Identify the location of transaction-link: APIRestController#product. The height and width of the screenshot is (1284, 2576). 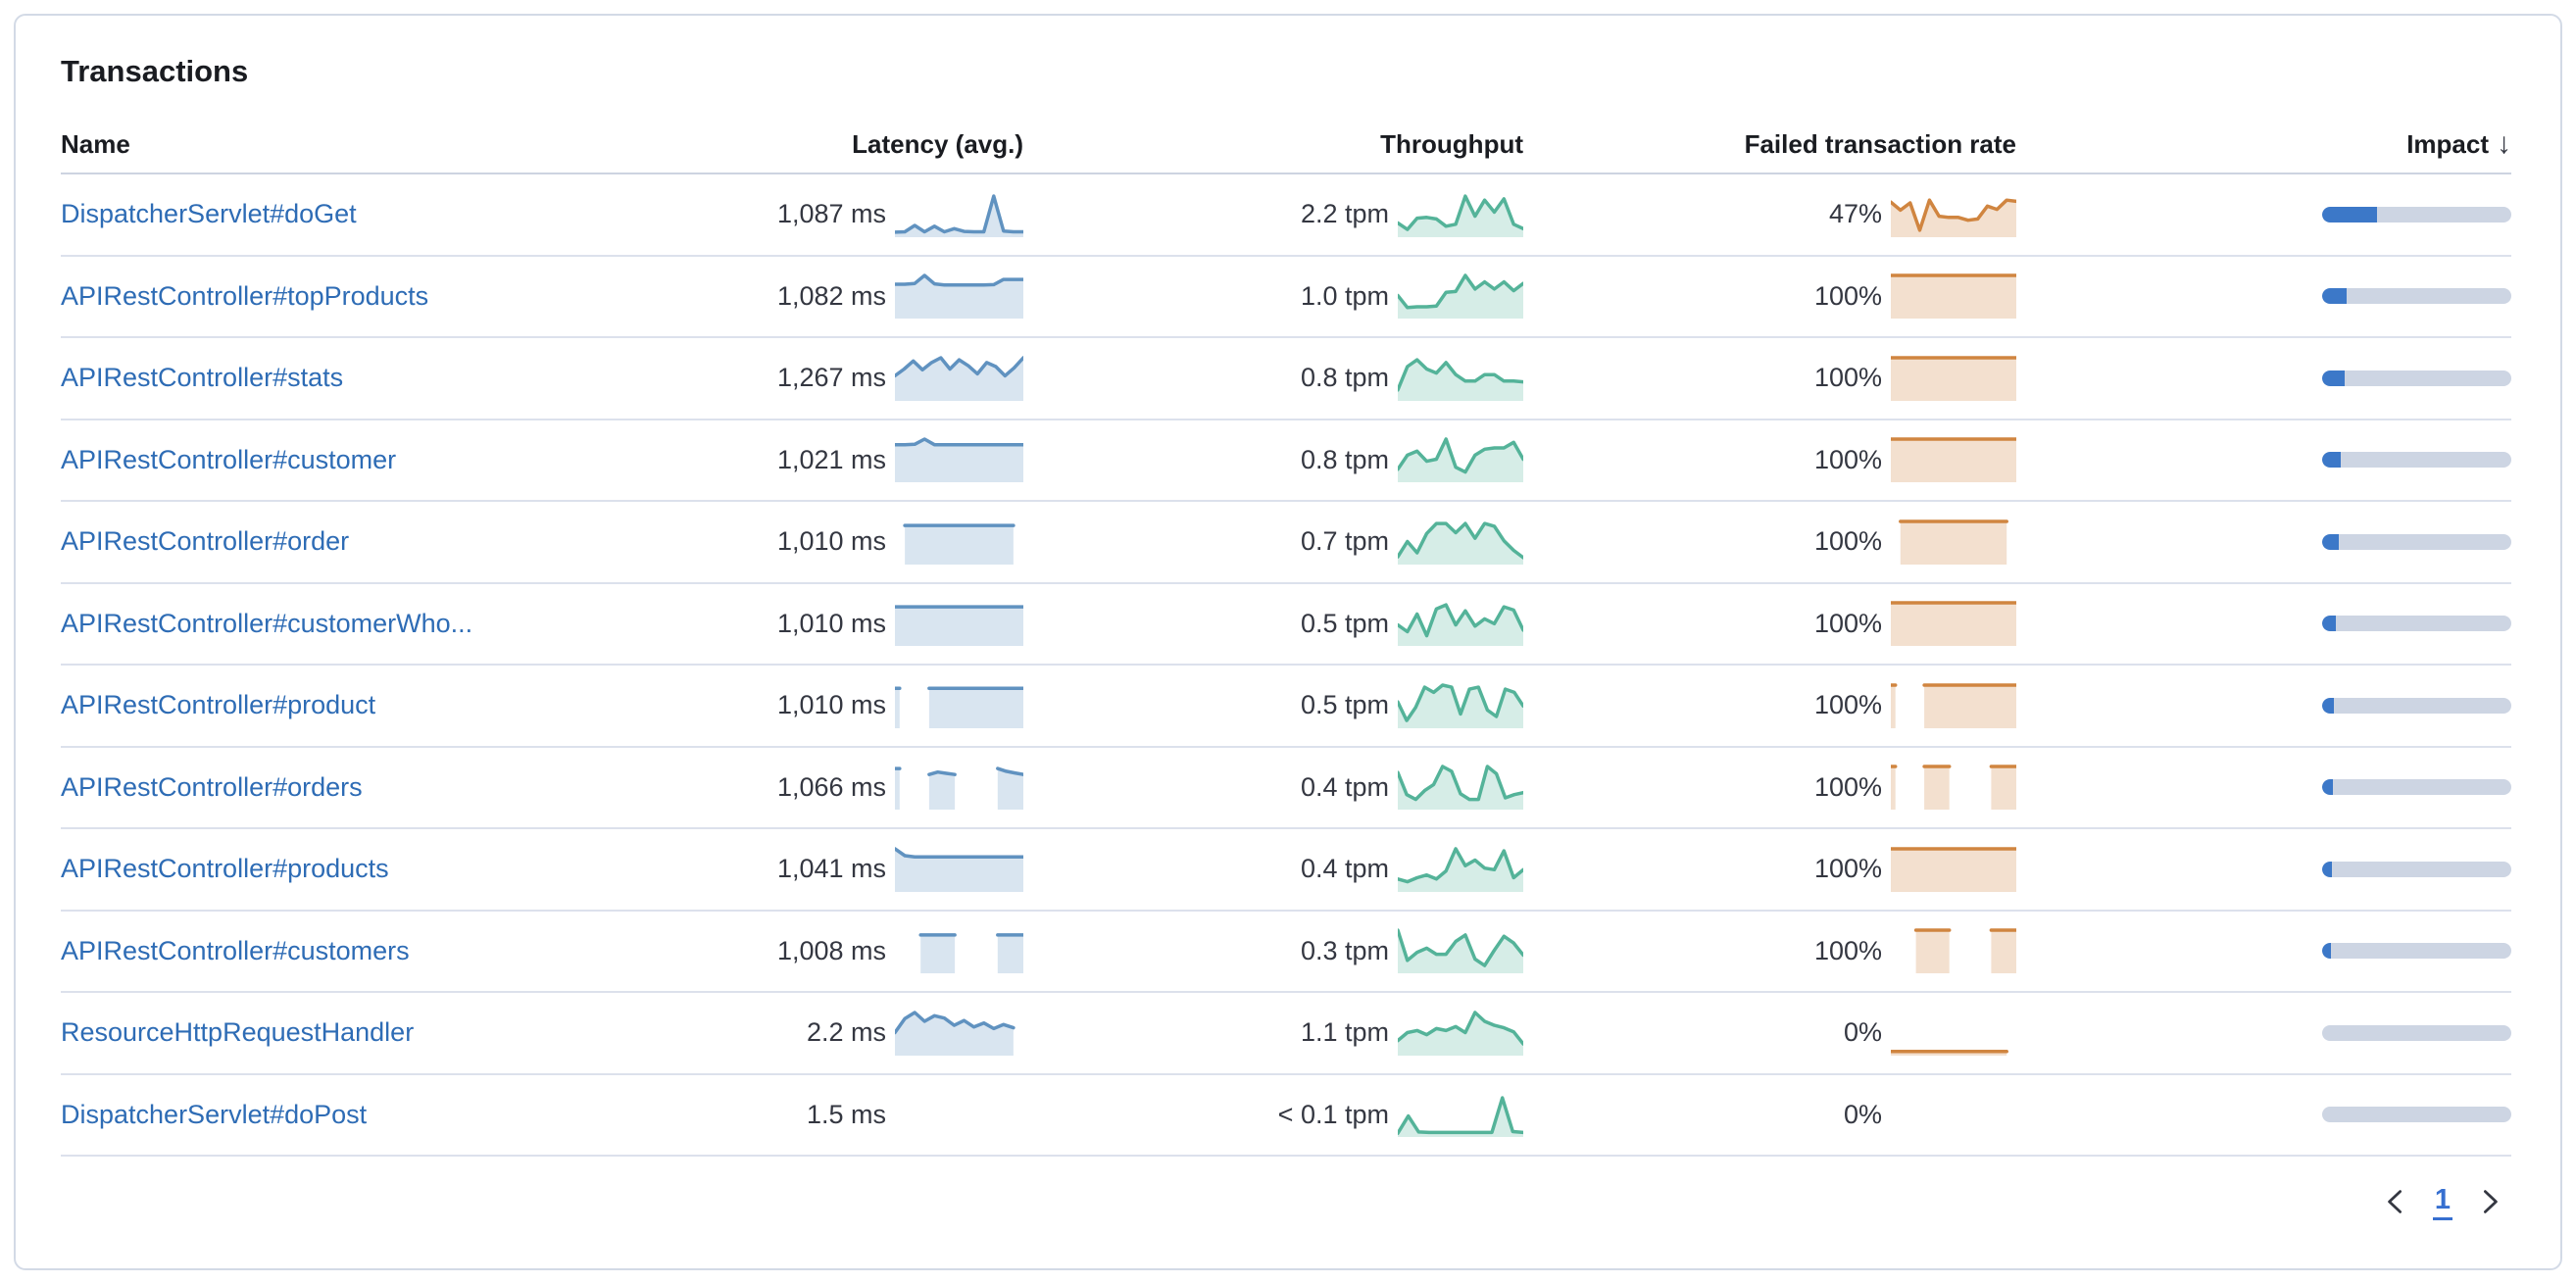
(218, 705).